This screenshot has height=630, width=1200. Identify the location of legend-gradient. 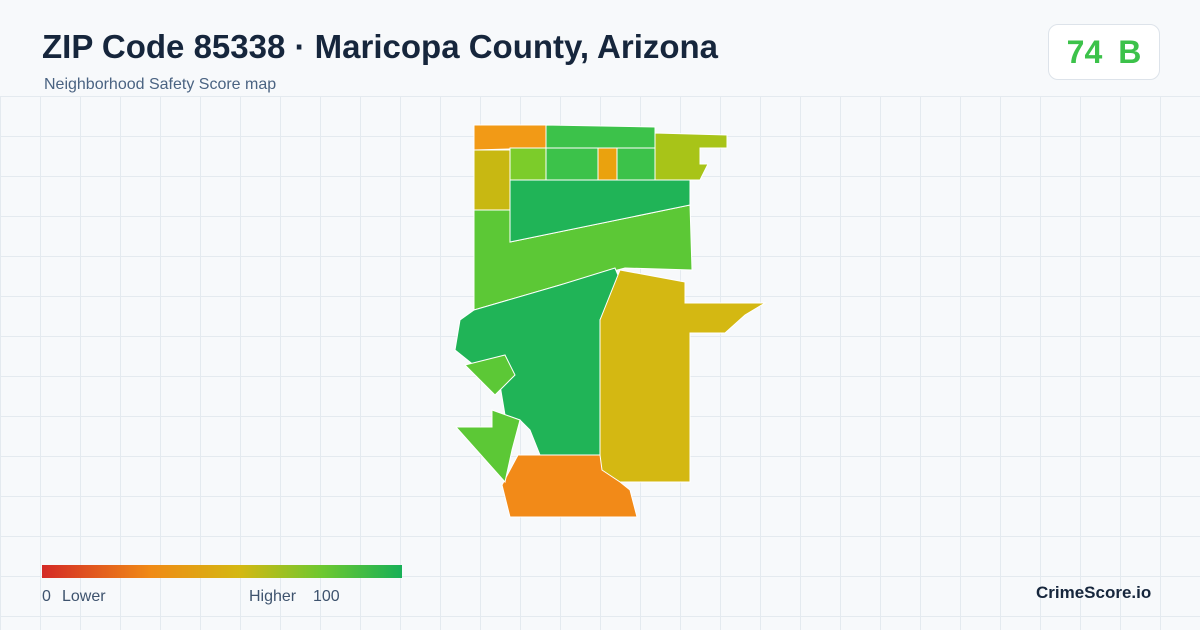
(222, 571).